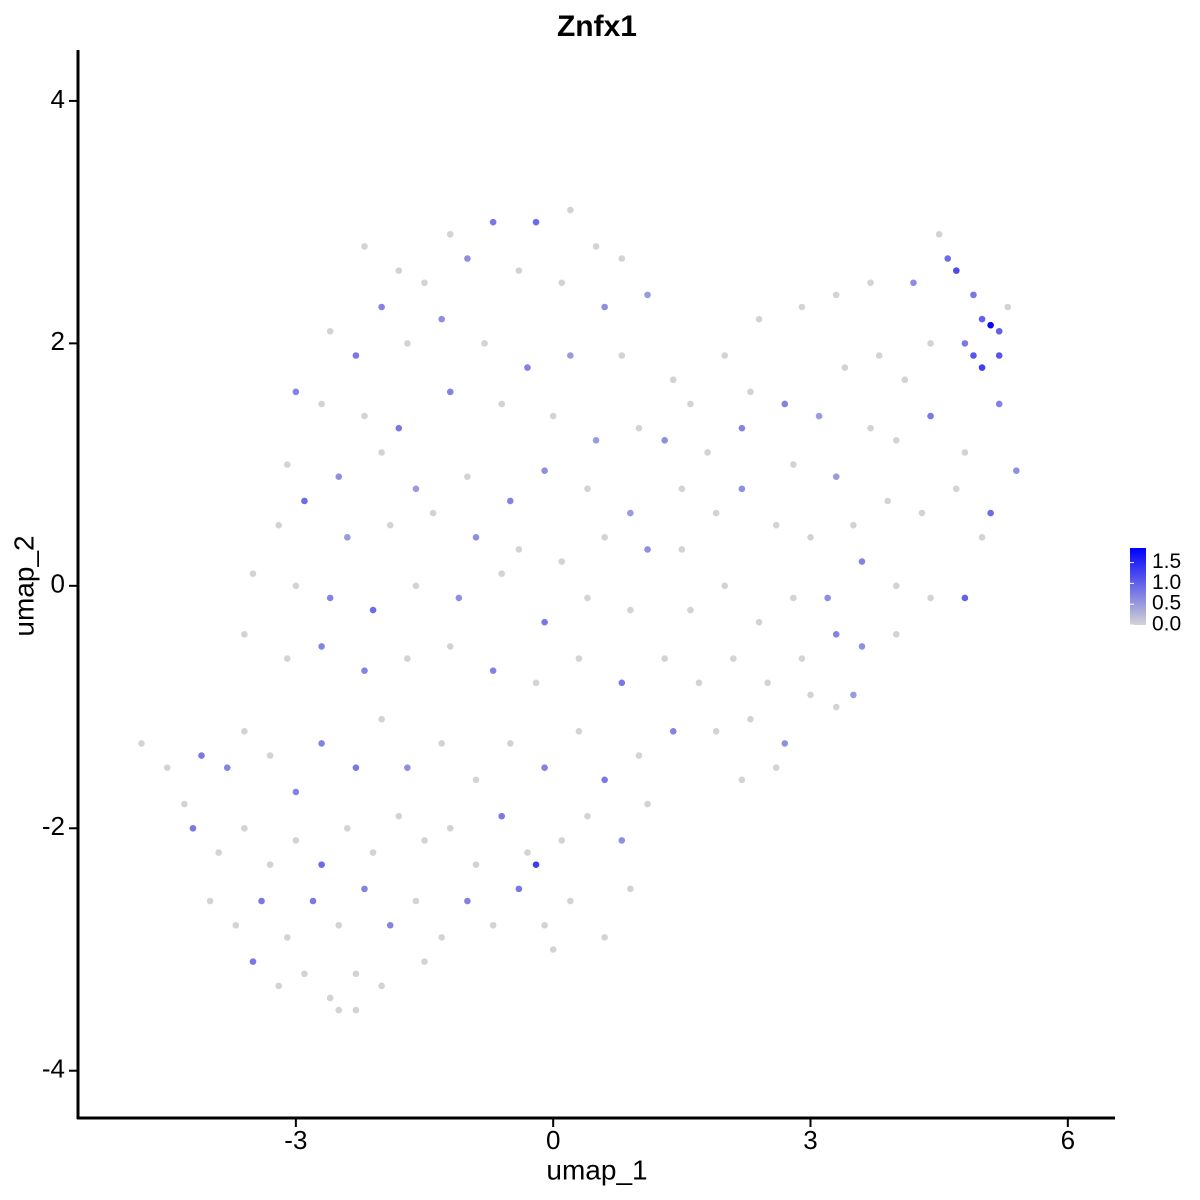 The width and height of the screenshot is (1200, 1200). Describe the element at coordinates (1068, 1140) in the screenshot. I see `x-tick-label: 6` at that location.